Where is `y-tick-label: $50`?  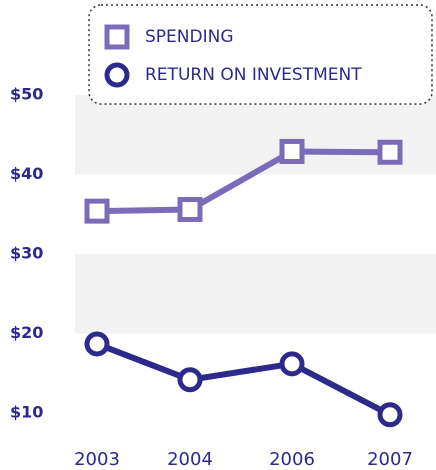
y-tick-label: $50 is located at coordinates (26, 94).